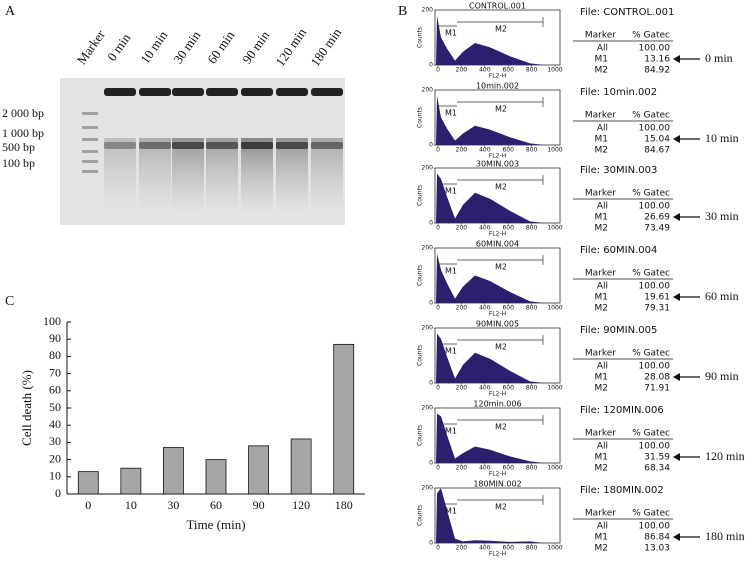 The width and height of the screenshot is (755, 565). What do you see at coordinates (722, 138) in the screenshot?
I see `time-label: 10 min` at bounding box center [722, 138].